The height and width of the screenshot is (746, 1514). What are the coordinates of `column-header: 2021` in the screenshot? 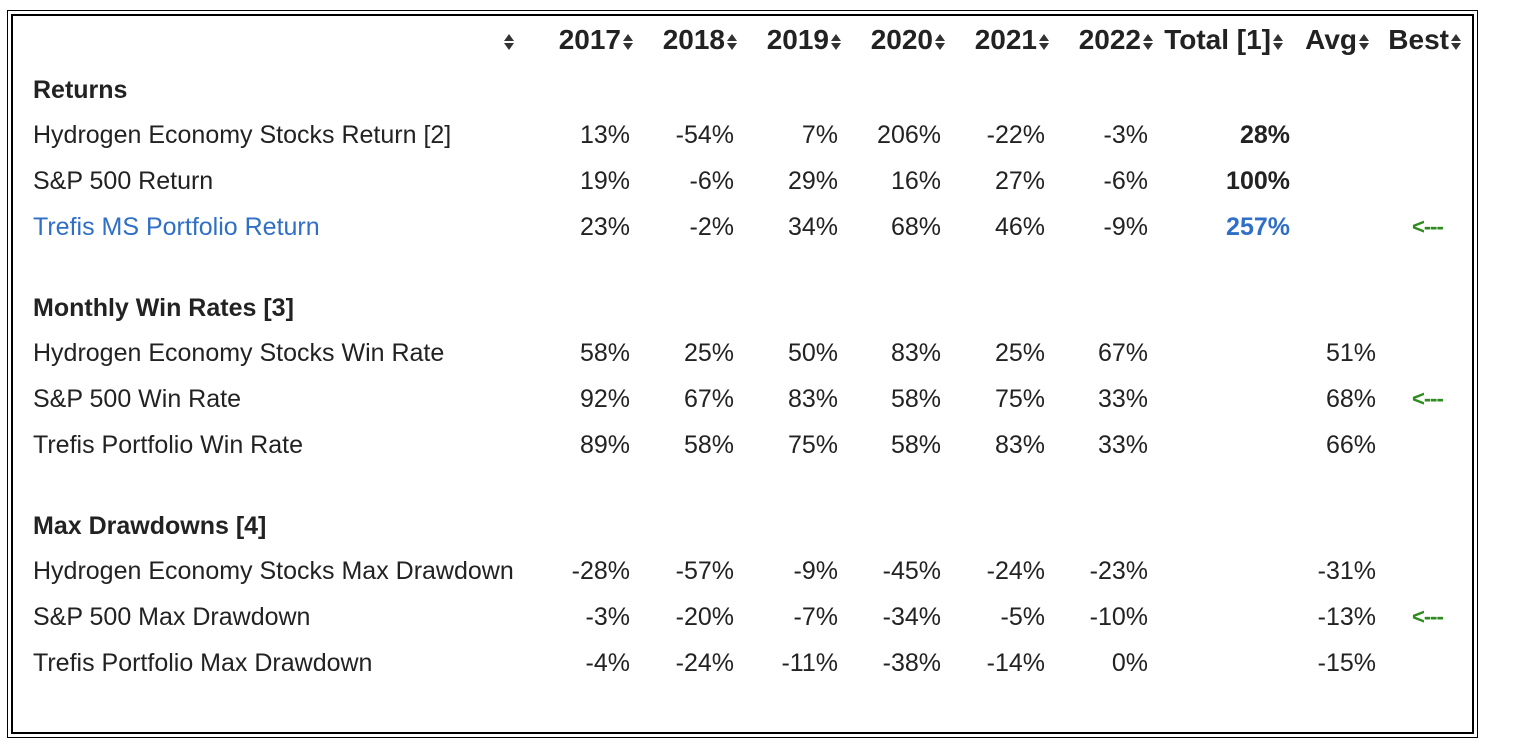 It's located at (1012, 40).